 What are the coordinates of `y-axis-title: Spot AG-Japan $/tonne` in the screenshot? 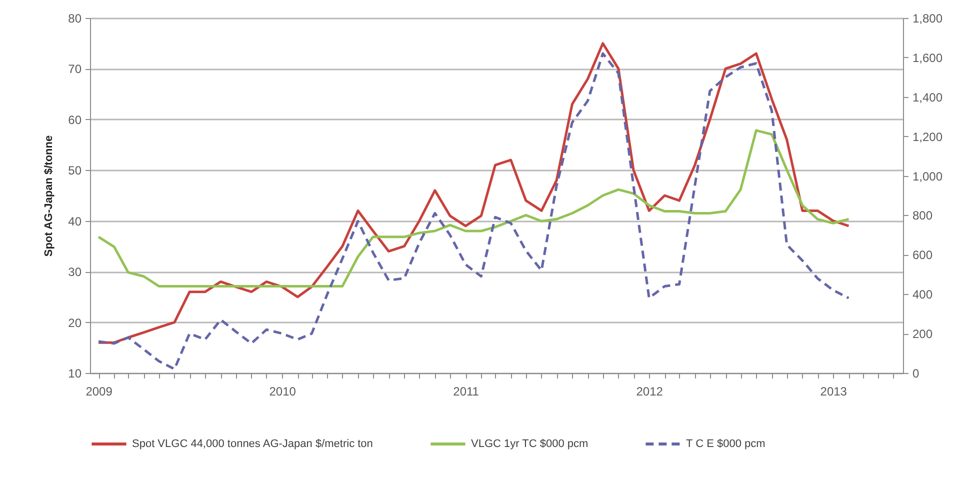 It's located at (49, 196).